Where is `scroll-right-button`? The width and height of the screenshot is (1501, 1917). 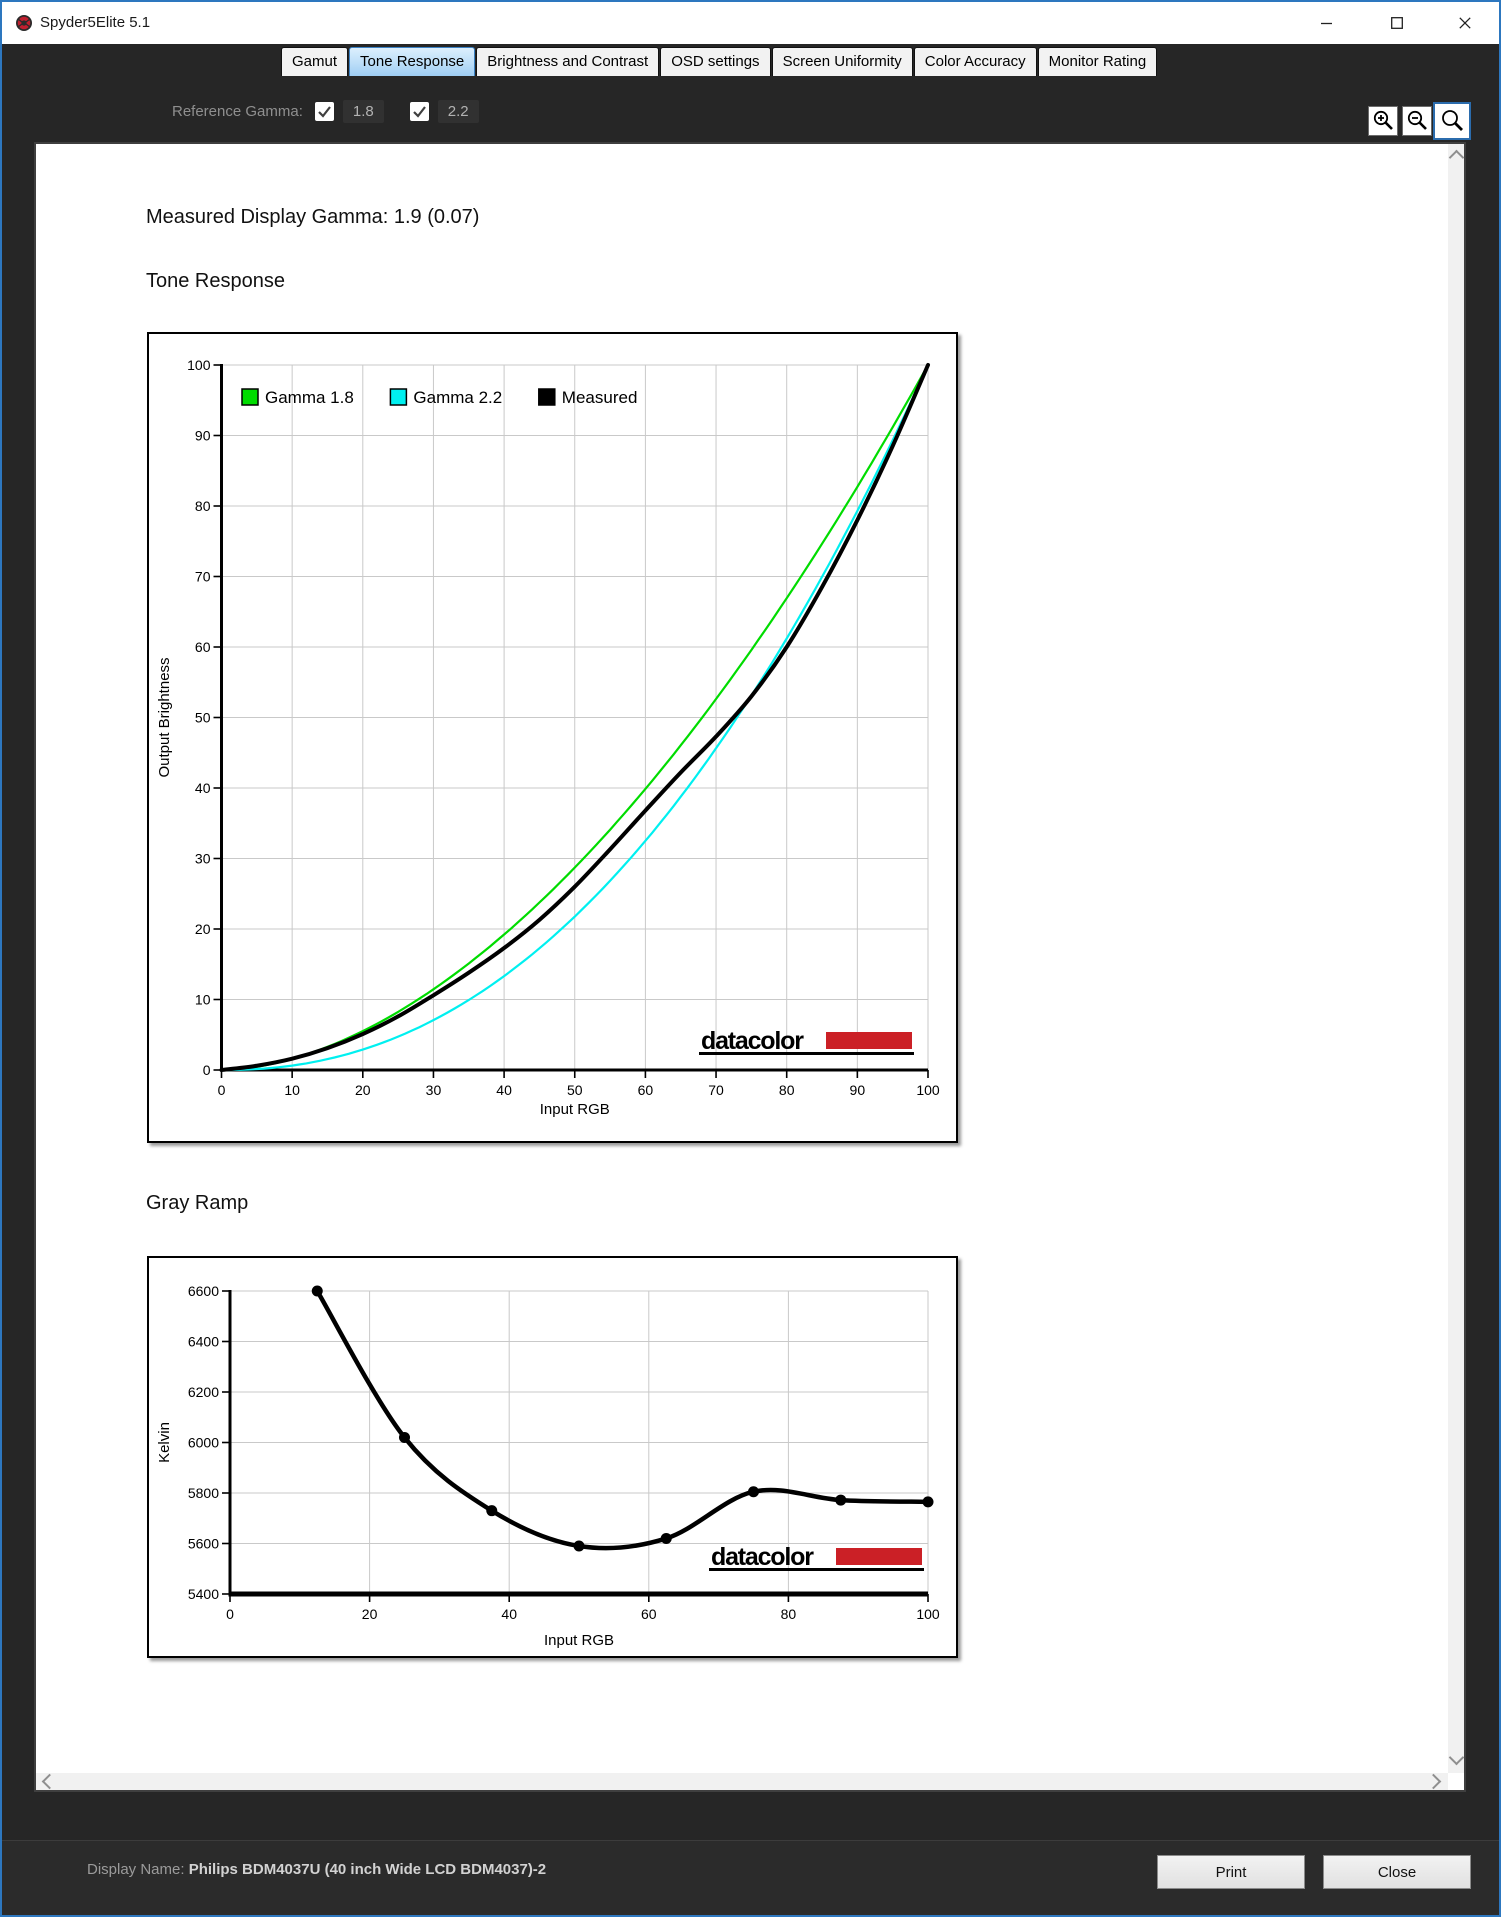 scroll-right-button is located at coordinates (1433, 1781).